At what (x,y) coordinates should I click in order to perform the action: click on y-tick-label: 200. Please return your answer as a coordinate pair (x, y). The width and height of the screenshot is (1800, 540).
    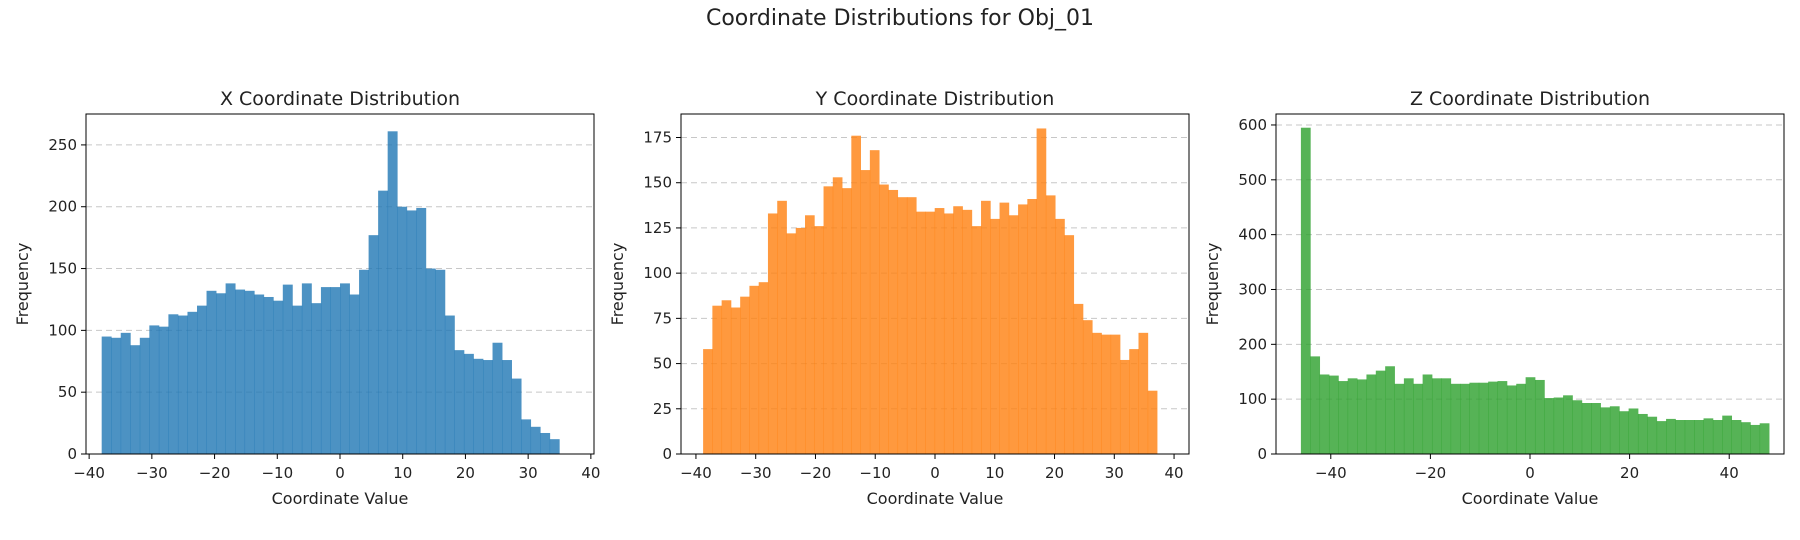
    Looking at the image, I should click on (62, 207).